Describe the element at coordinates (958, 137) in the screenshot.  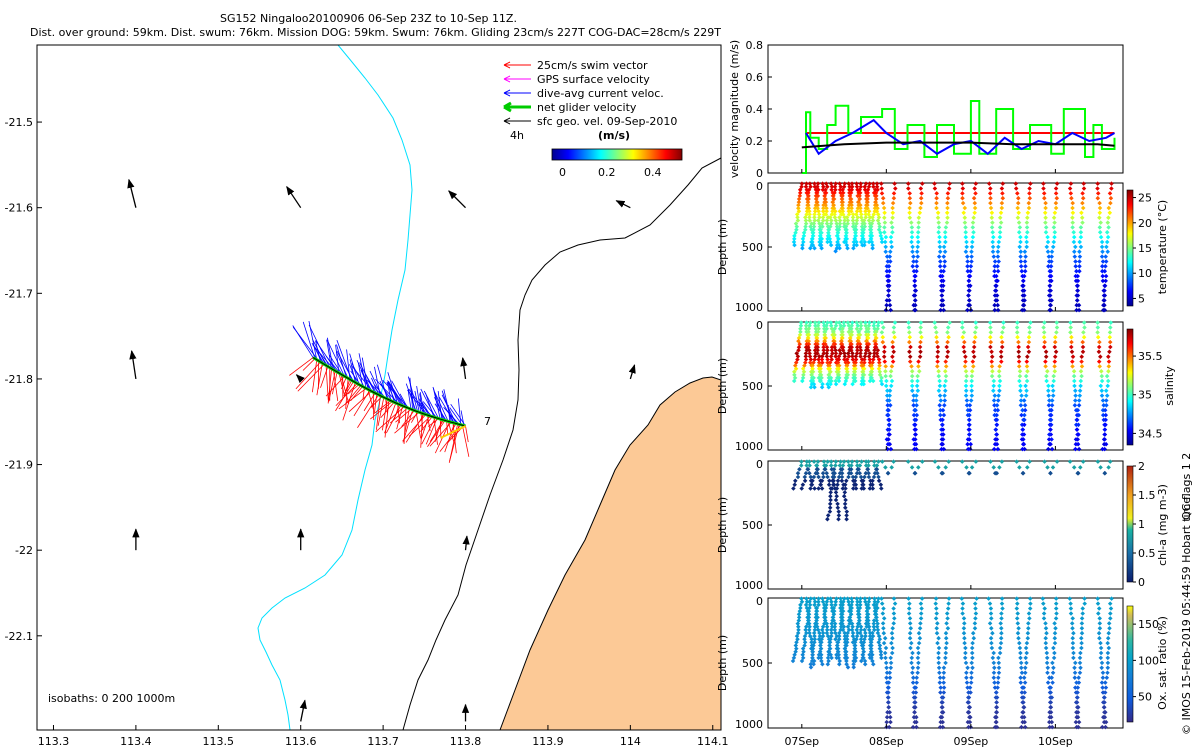
I see `velocity-series` at that location.